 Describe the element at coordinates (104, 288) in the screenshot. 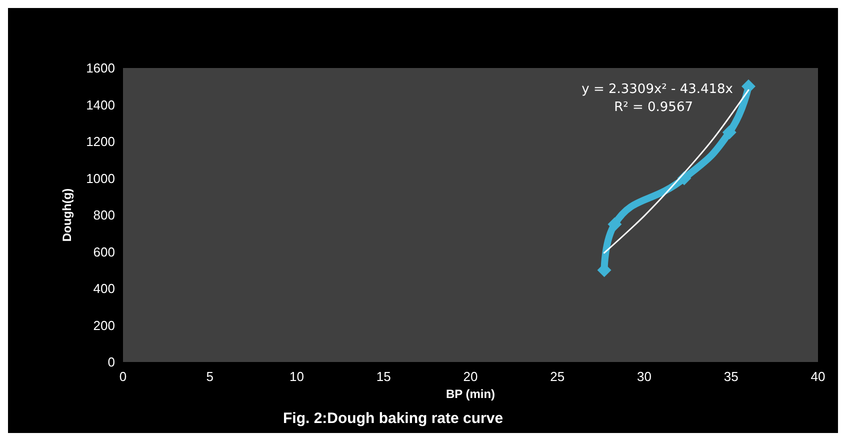

I see `y-tick-label: 400` at that location.